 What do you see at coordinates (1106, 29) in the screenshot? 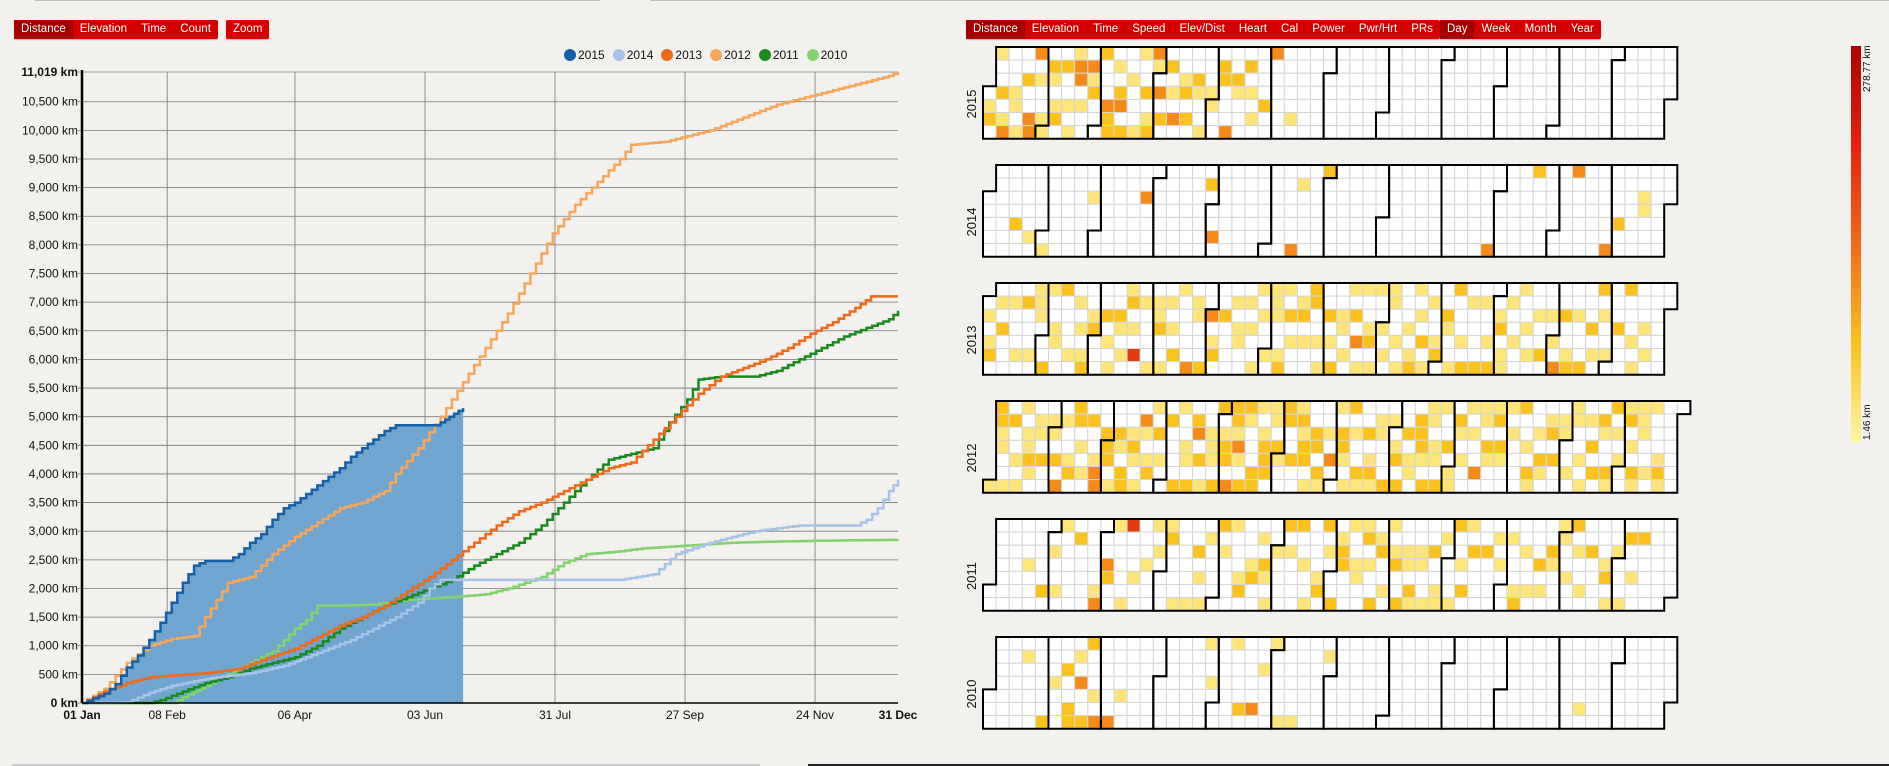
I see `heatmap-tab-time: Time` at bounding box center [1106, 29].